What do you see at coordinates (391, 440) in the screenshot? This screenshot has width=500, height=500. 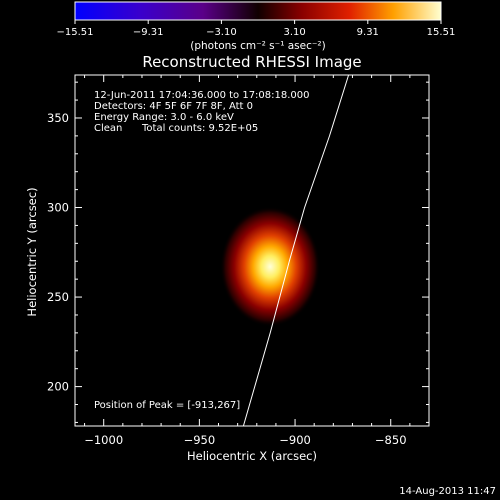 I see `x-tick-label: −850` at bounding box center [391, 440].